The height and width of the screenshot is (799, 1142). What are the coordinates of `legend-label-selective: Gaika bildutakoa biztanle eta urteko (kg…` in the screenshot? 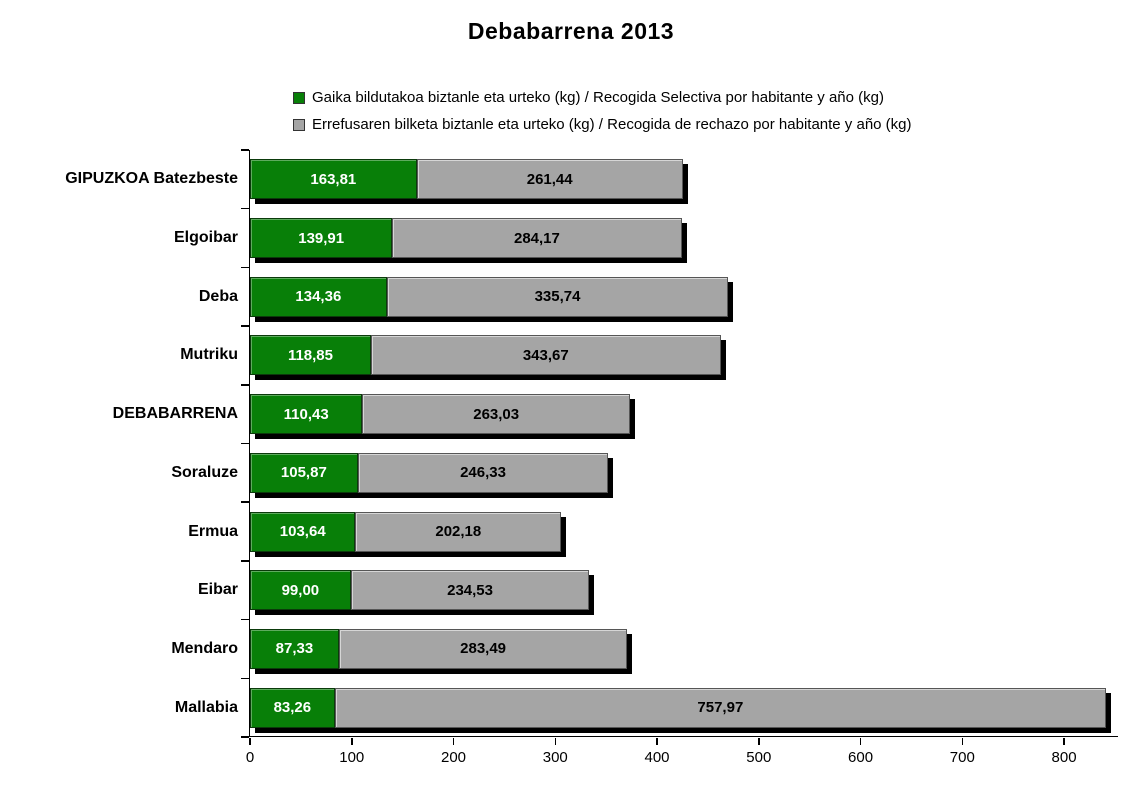 It's located at (598, 97).